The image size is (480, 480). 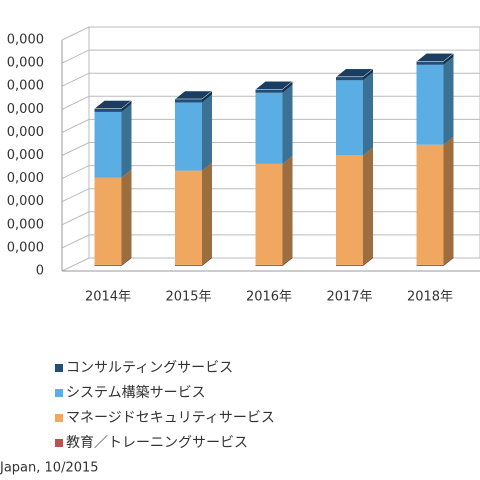 What do you see at coordinates (170, 418) in the screenshot?
I see `legend-label: マネージドセキュリティサービス` at bounding box center [170, 418].